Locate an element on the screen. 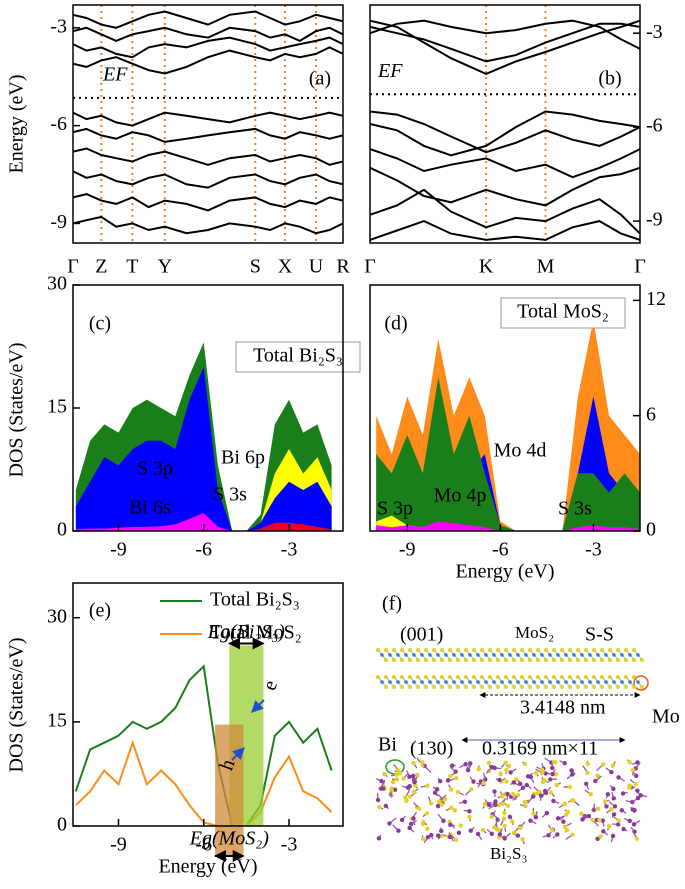 This screenshot has width=685, height=889. x-tick-label: -9 is located at coordinates (407, 550).